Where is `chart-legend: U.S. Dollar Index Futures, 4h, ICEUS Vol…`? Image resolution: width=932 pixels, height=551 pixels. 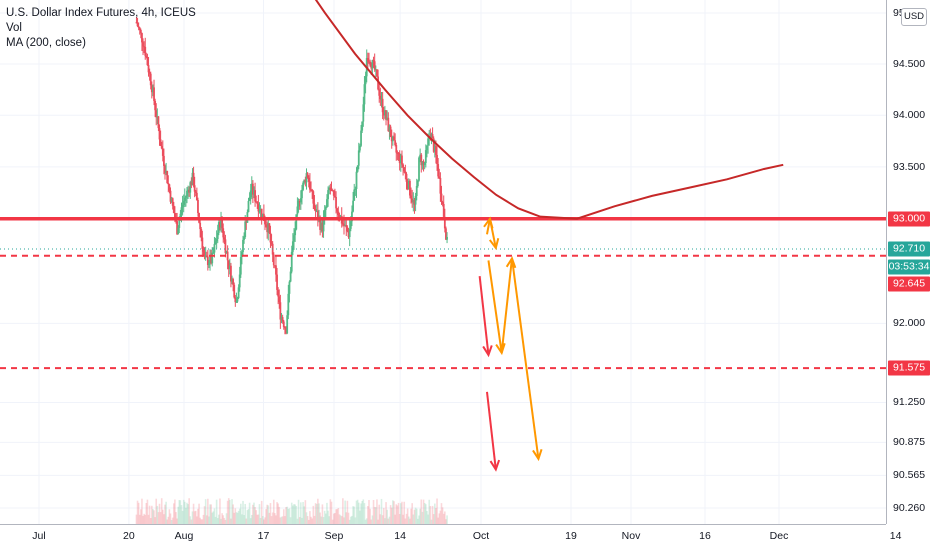
chart-legend: U.S. Dollar Index Futures, 4h, ICEUS Vol… is located at coordinates (101, 28).